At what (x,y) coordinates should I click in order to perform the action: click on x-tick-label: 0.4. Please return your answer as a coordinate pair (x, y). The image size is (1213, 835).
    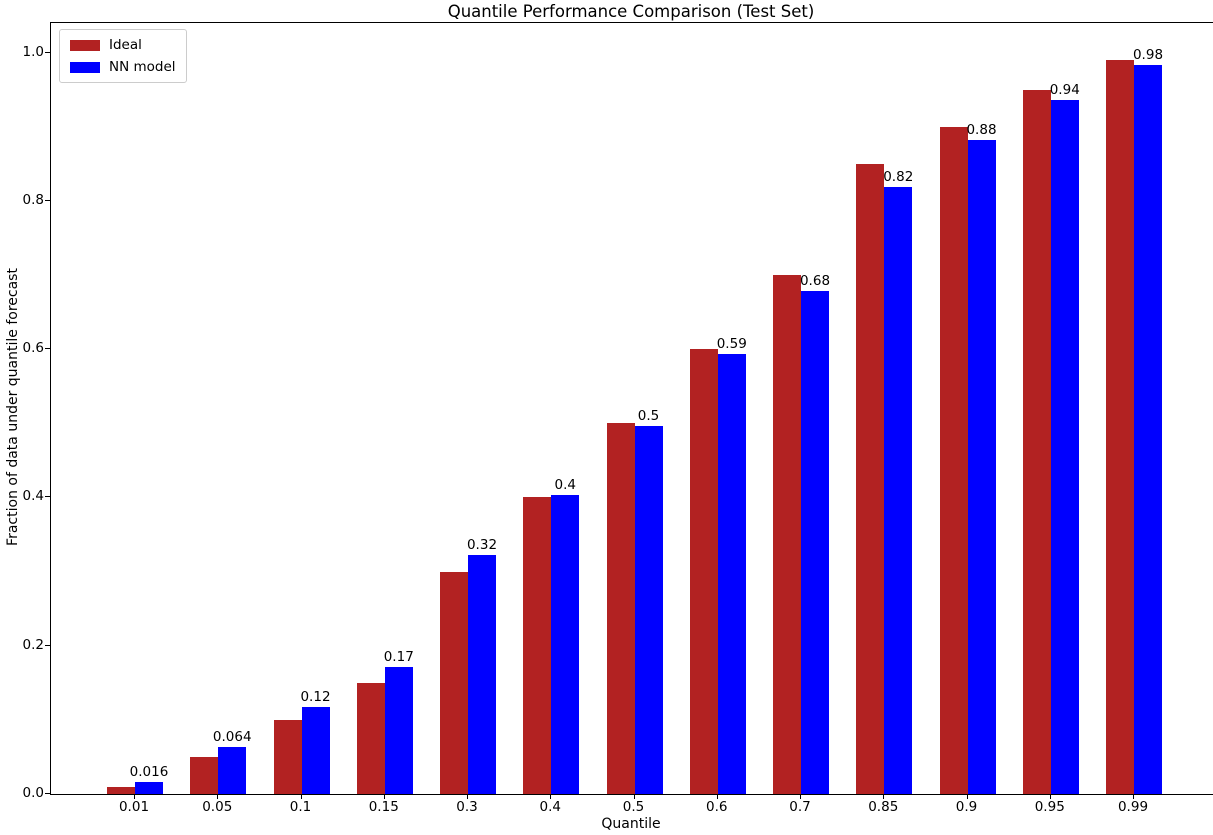
    Looking at the image, I should click on (550, 807).